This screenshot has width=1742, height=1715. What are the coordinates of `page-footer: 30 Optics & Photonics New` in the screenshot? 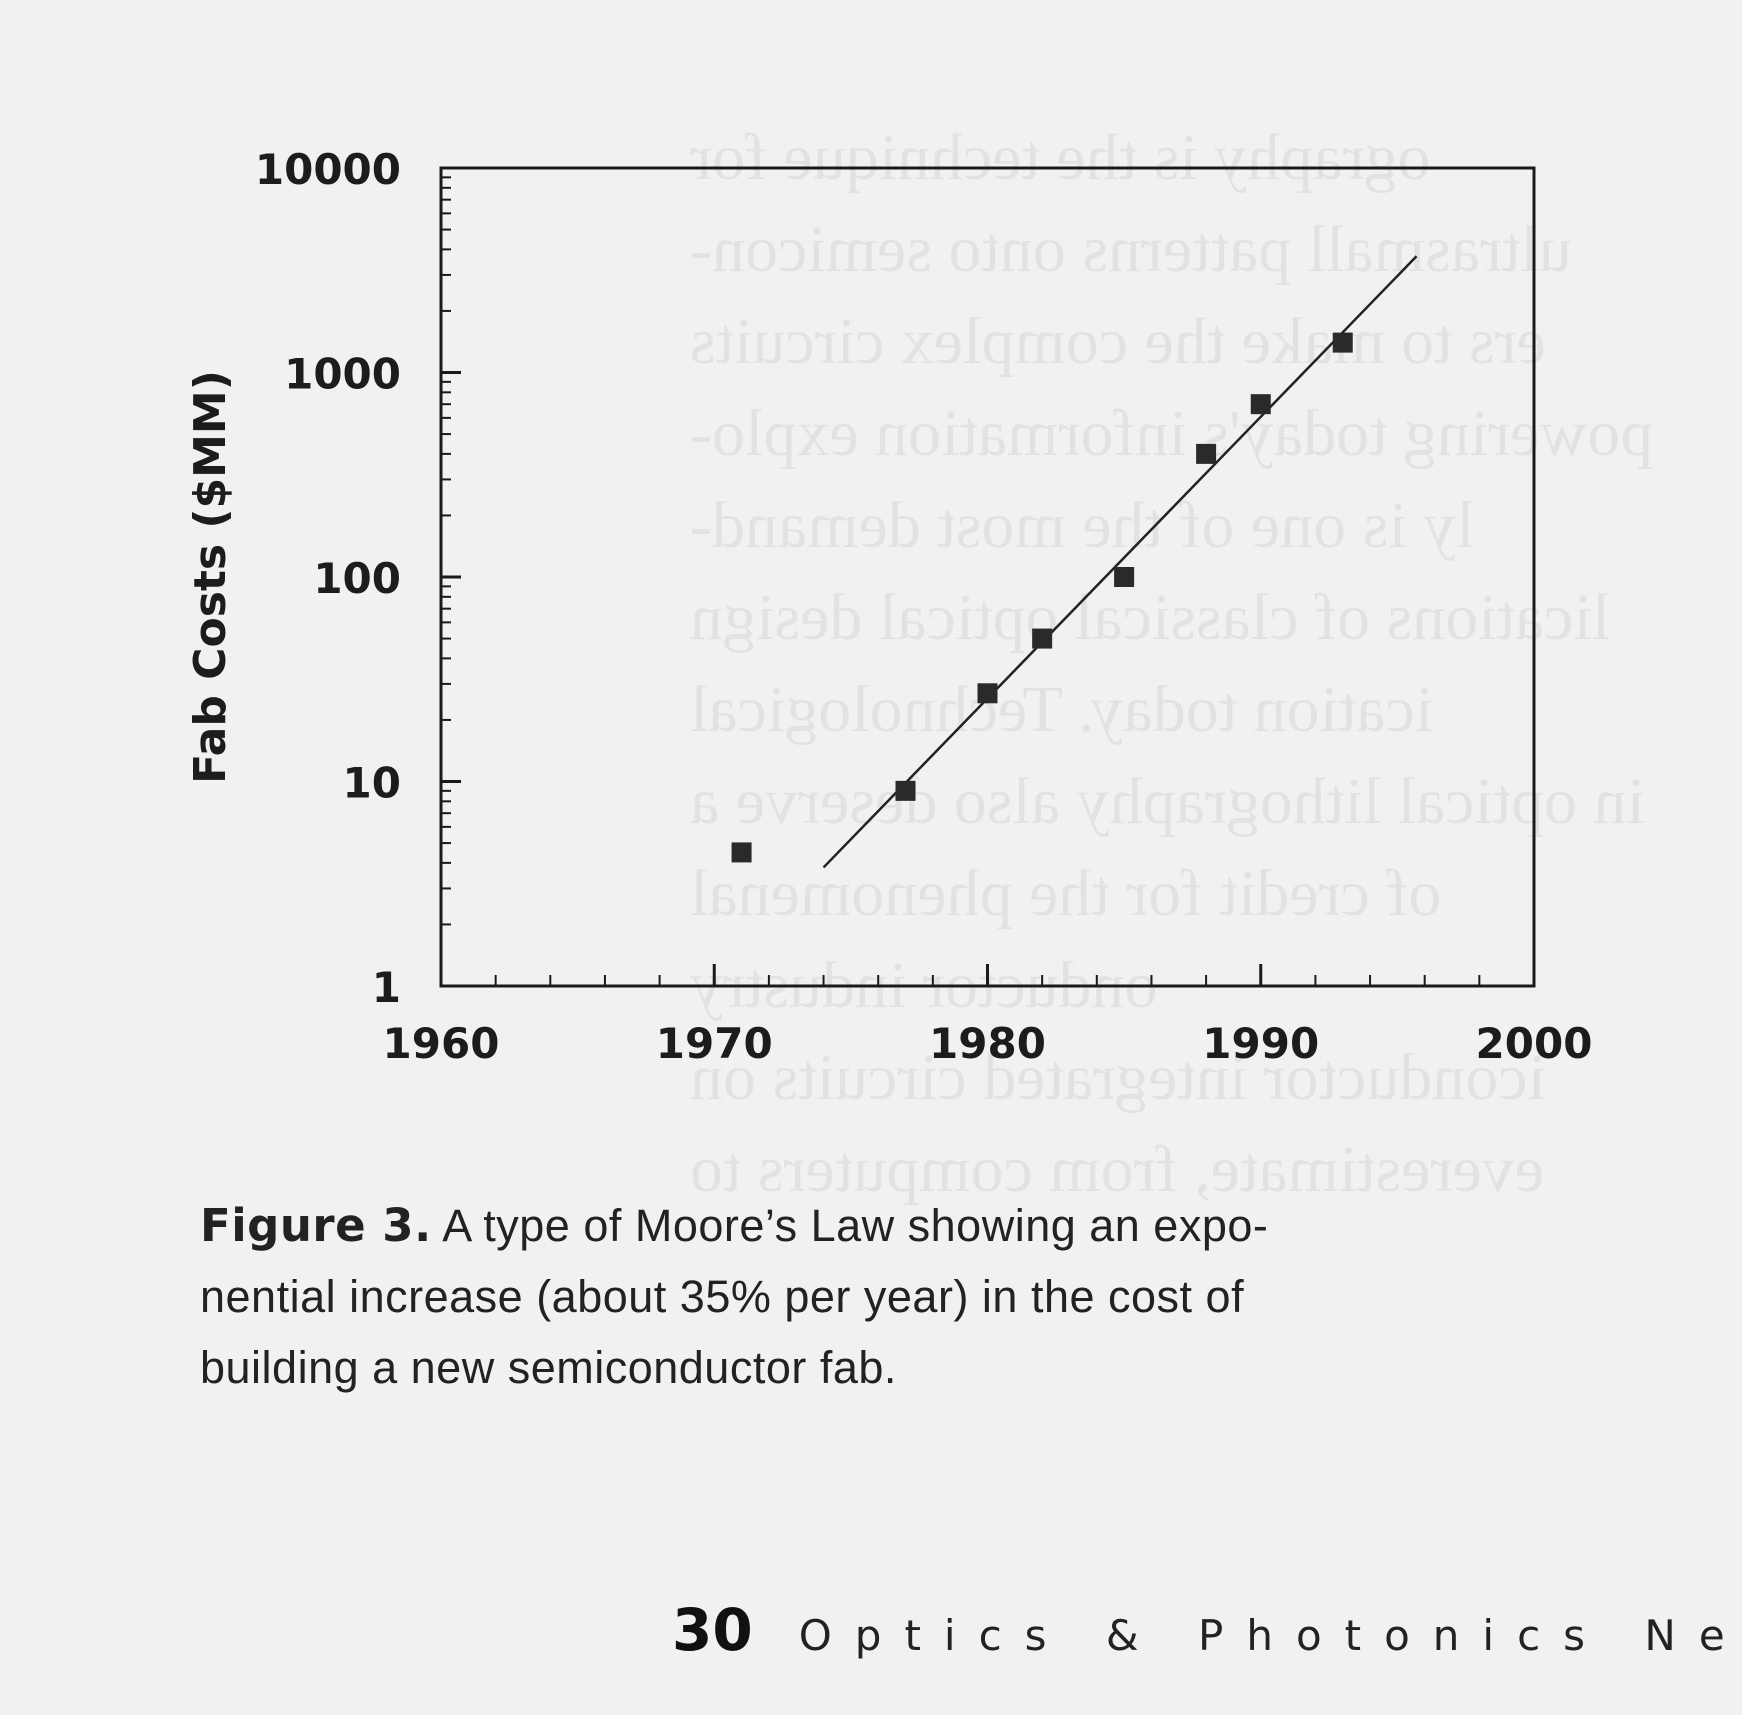 It's located at (1207, 1630).